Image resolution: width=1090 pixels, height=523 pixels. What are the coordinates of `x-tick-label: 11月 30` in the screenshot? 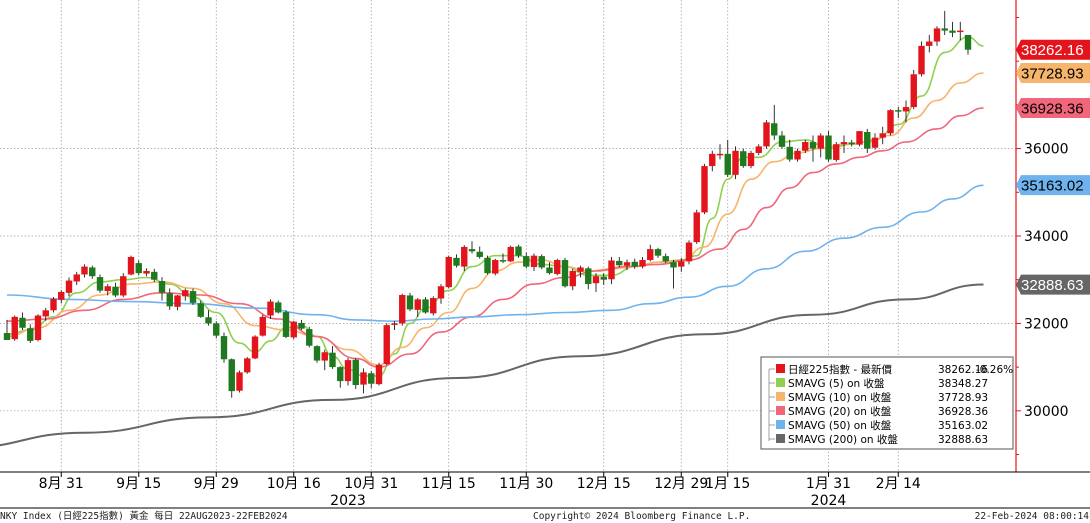 It's located at (526, 484).